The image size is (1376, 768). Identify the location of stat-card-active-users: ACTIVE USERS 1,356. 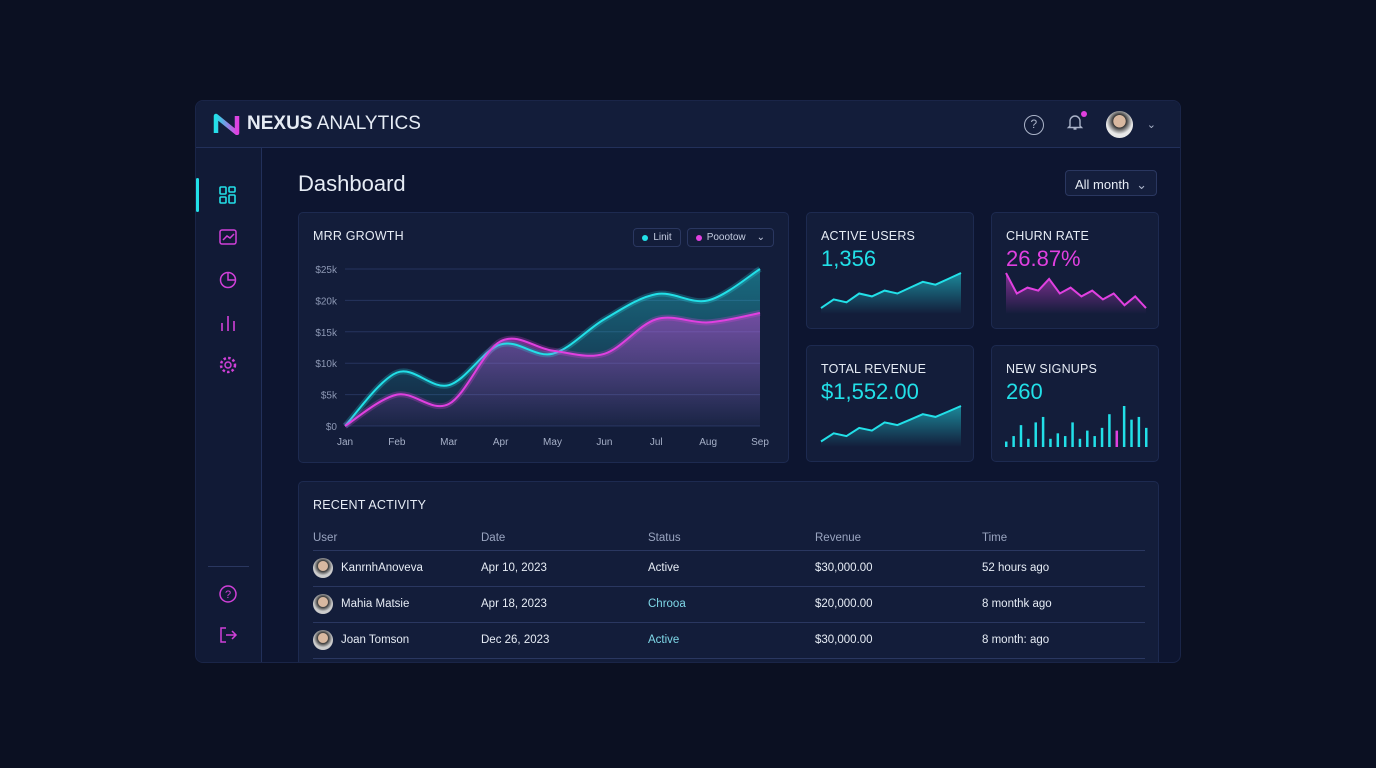
(890, 270).